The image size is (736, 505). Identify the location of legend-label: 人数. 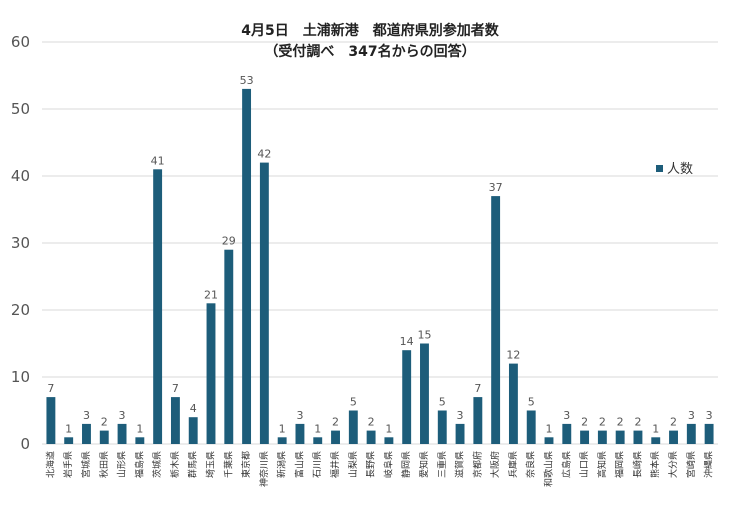
(680, 169).